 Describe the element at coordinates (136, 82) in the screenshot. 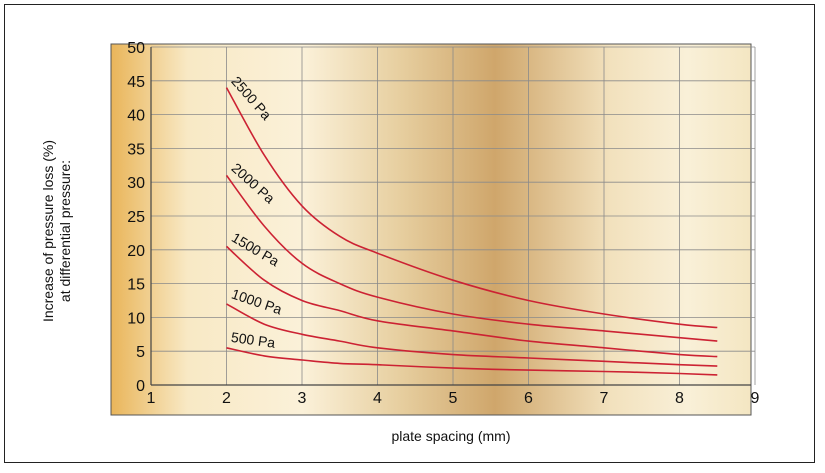

I see `y-tick-label: 45` at that location.